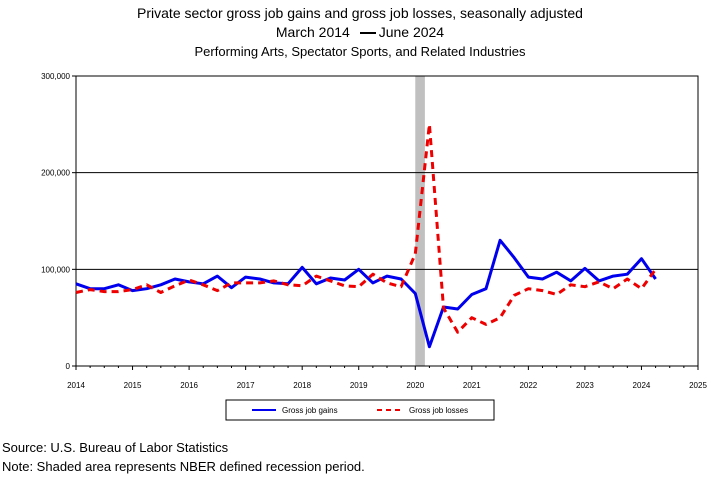 The width and height of the screenshot is (720, 480). I want to click on legend-box, so click(360, 410).